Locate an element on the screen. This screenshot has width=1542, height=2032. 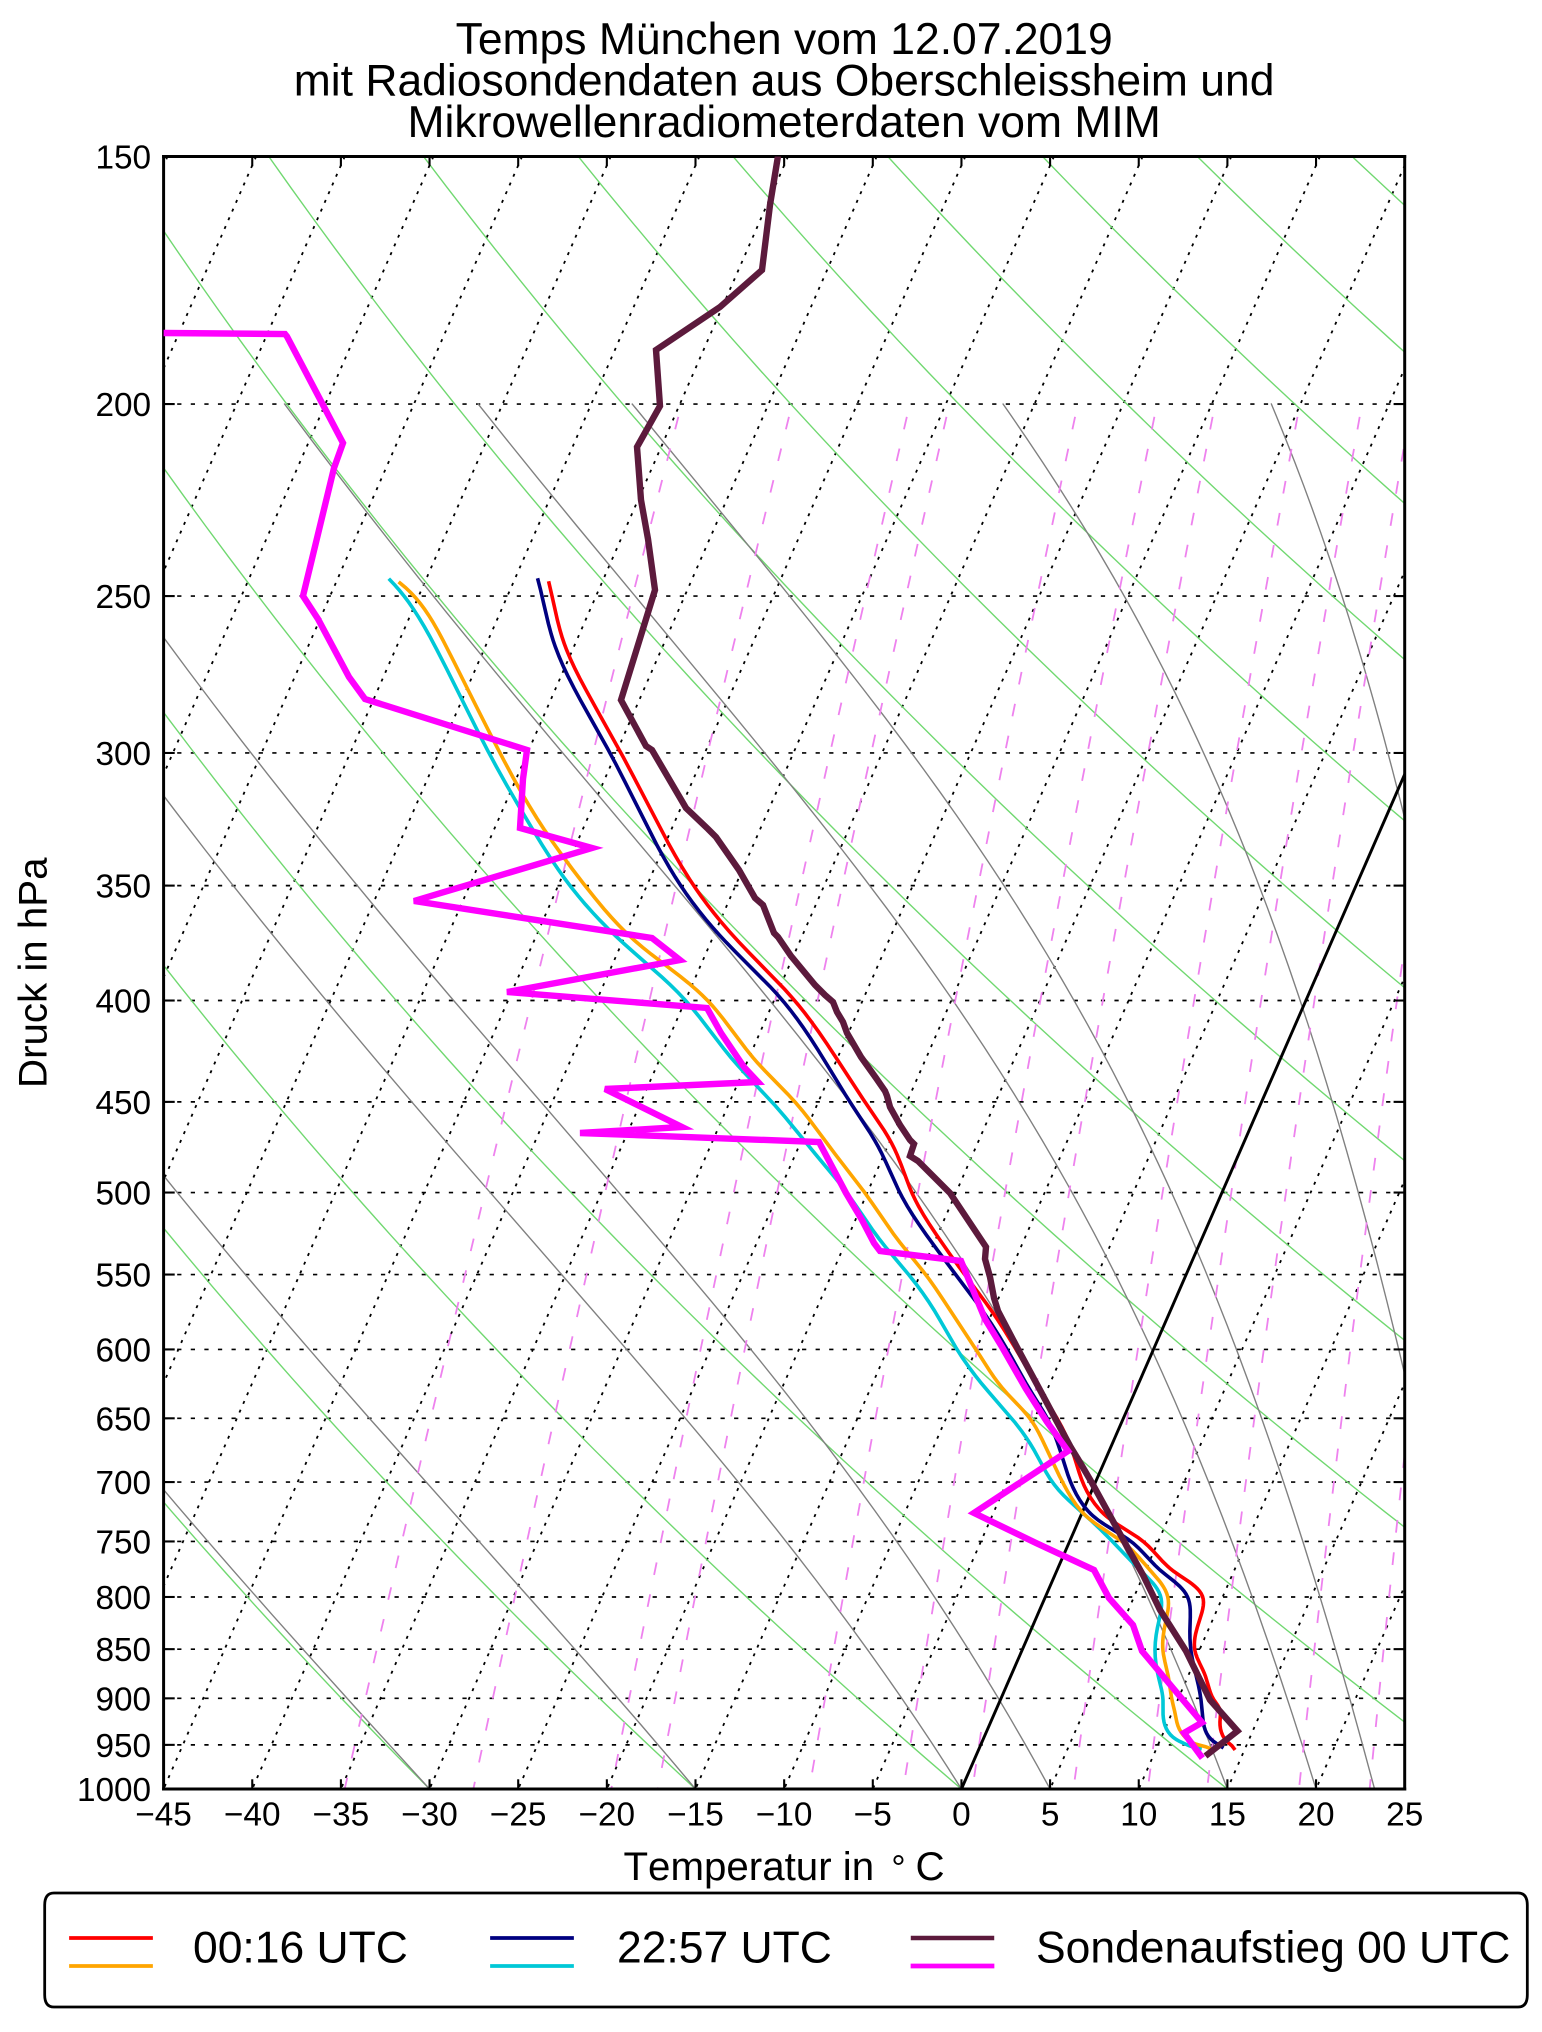
svg-text: −25 is located at coordinates (518, 1815).